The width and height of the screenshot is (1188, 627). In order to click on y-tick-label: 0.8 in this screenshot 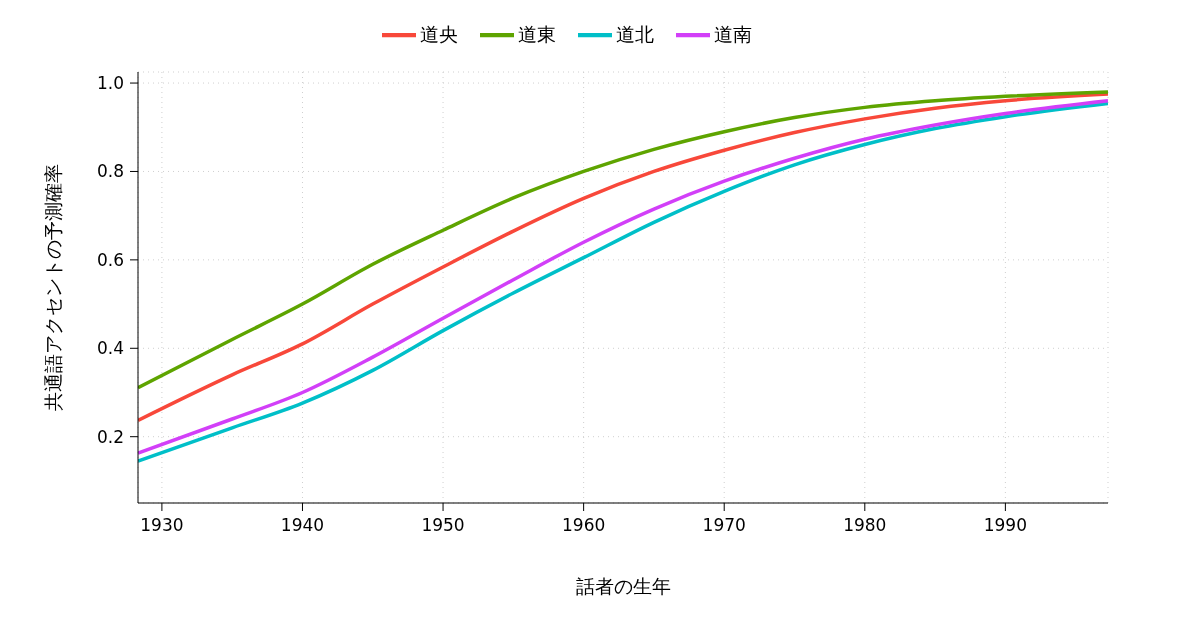, I will do `click(110, 171)`.